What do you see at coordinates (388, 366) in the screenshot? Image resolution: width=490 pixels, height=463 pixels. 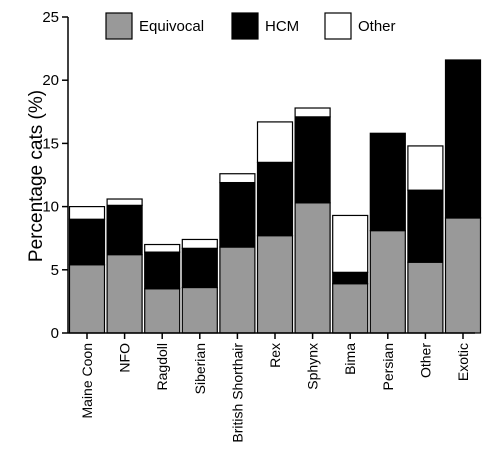 I see `x-tick-label: Persian` at bounding box center [388, 366].